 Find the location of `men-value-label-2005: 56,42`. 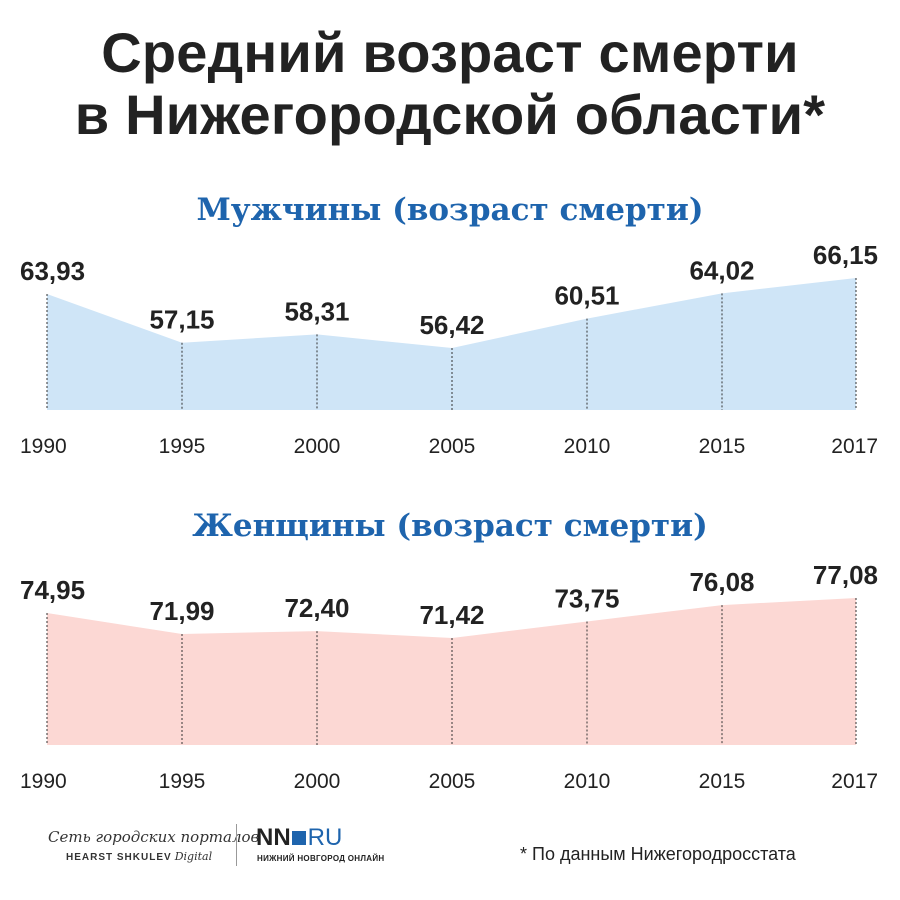

men-value-label-2005: 56,42 is located at coordinates (451, 325).